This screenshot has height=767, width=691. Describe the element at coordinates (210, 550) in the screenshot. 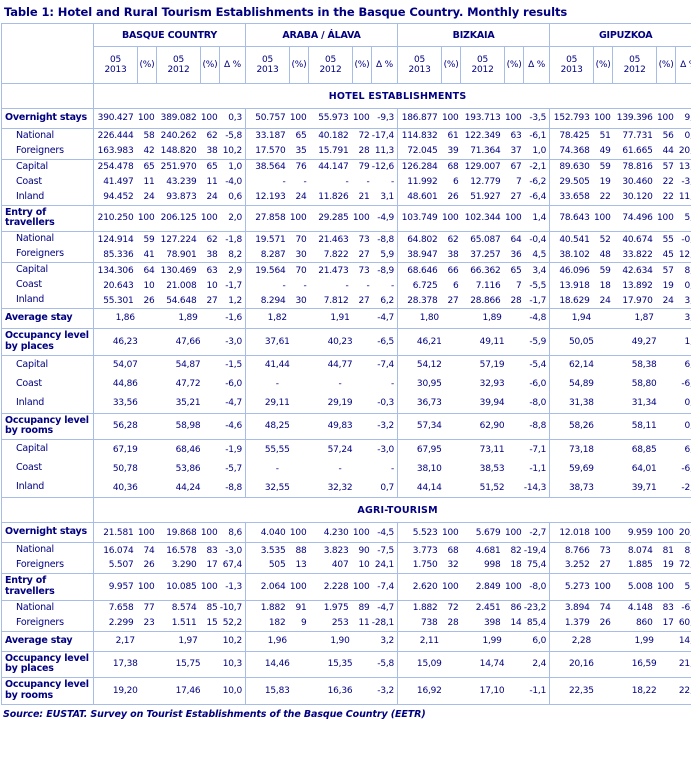

I see `percent-cell: 83` at that location.